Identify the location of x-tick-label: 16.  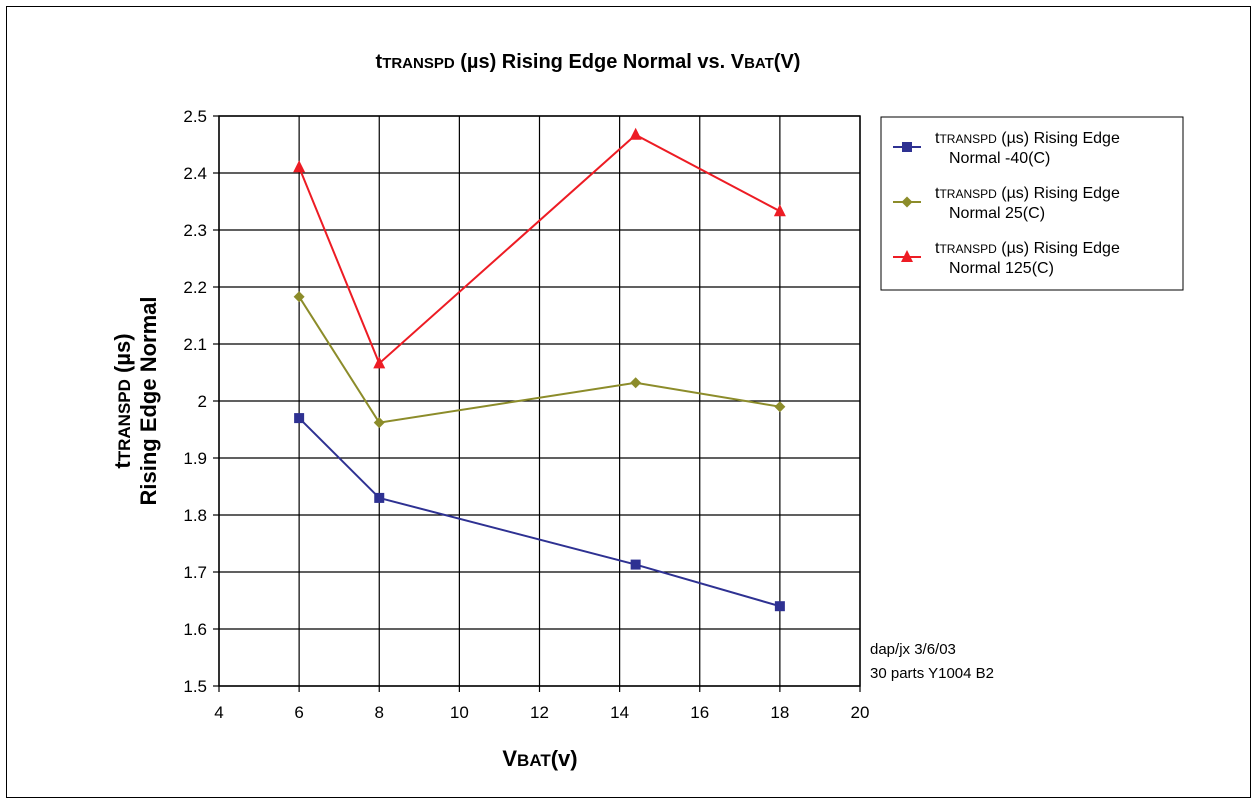
(699, 712).